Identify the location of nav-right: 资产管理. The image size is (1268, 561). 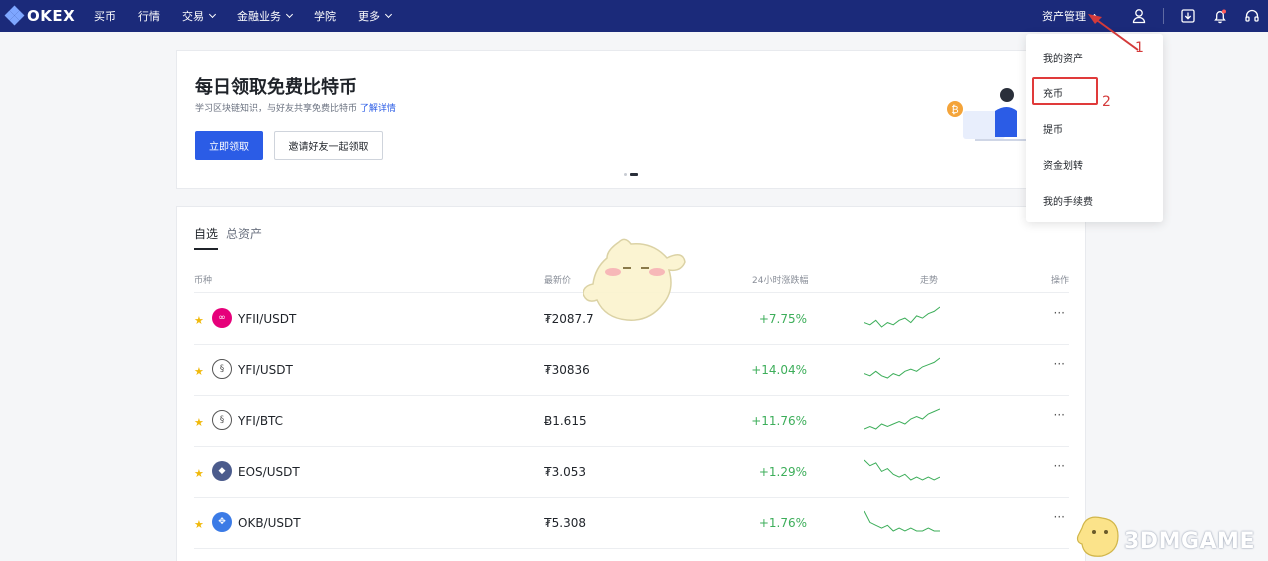
(1155, 16).